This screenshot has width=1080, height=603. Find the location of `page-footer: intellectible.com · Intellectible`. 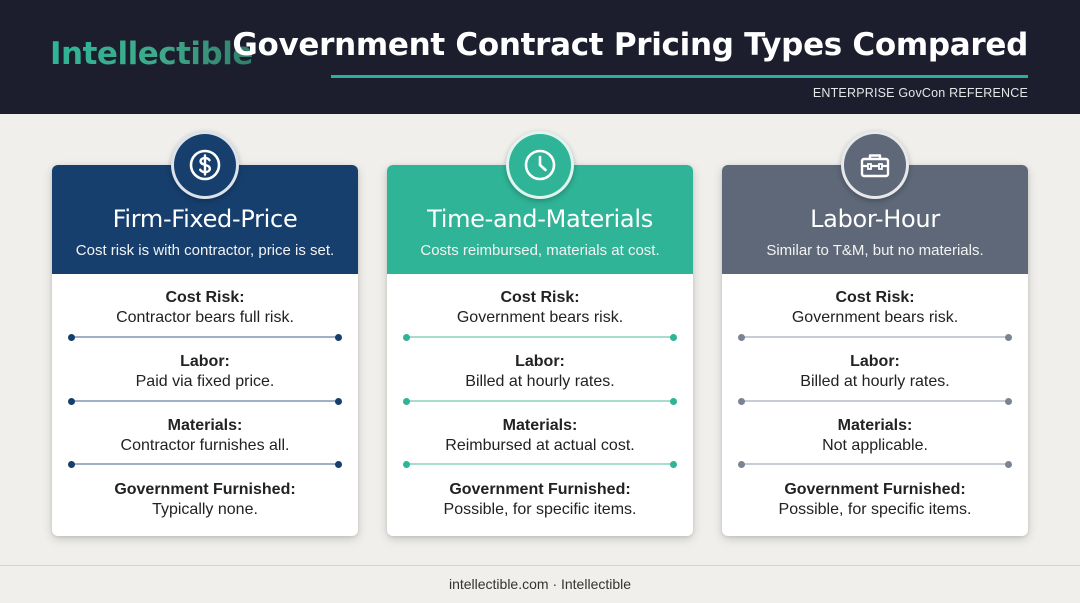

page-footer: intellectible.com · Intellectible is located at coordinates (540, 584).